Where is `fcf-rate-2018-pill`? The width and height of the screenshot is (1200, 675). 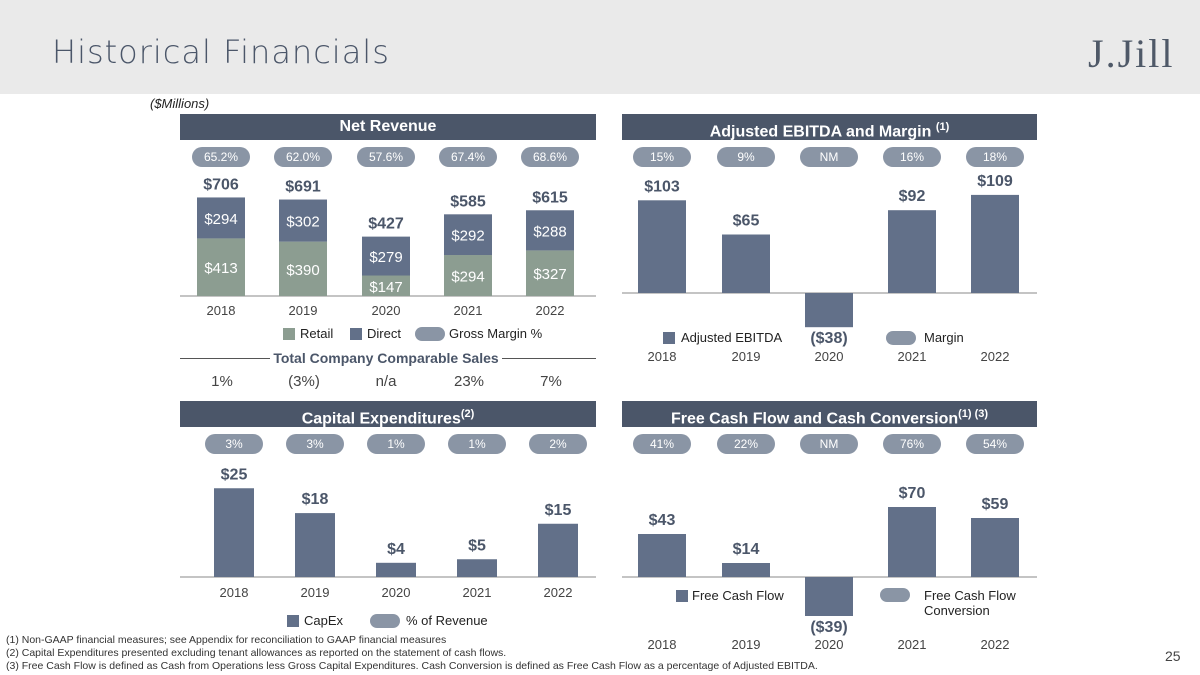
fcf-rate-2018-pill is located at coordinates (662, 444).